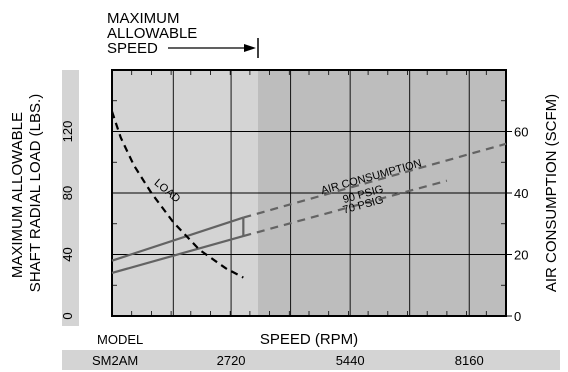  I want to click on x-axis-ticks: 2720 5440 8160, so click(350, 360).